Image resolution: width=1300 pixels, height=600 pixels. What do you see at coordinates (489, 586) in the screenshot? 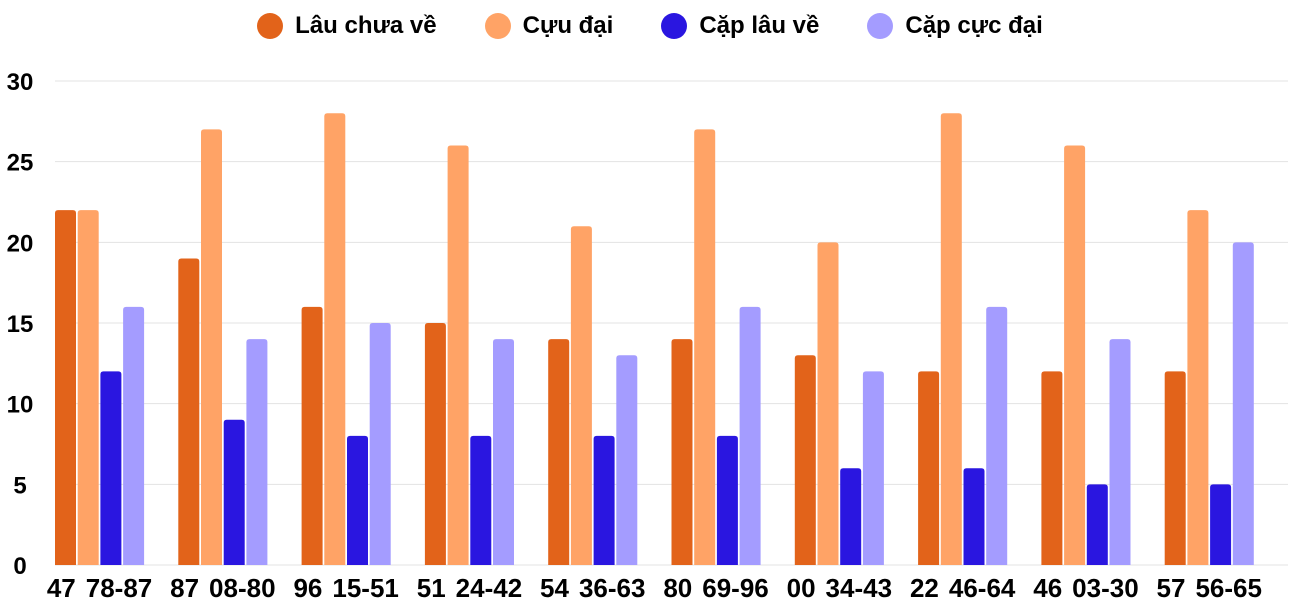
I see `x-tick-pair: 24-42` at bounding box center [489, 586].